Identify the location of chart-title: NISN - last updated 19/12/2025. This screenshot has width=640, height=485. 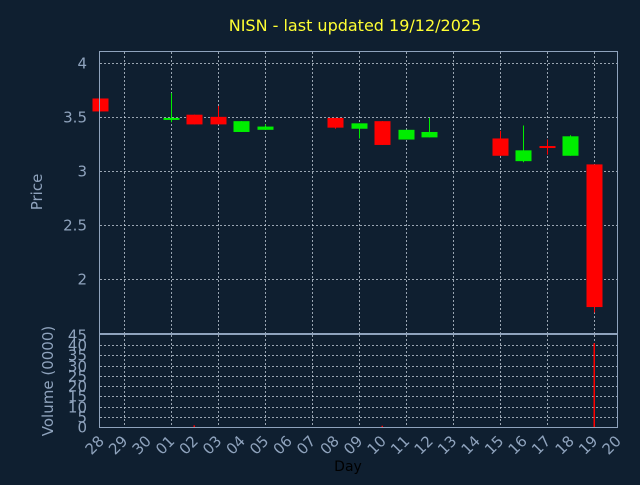
(355, 25).